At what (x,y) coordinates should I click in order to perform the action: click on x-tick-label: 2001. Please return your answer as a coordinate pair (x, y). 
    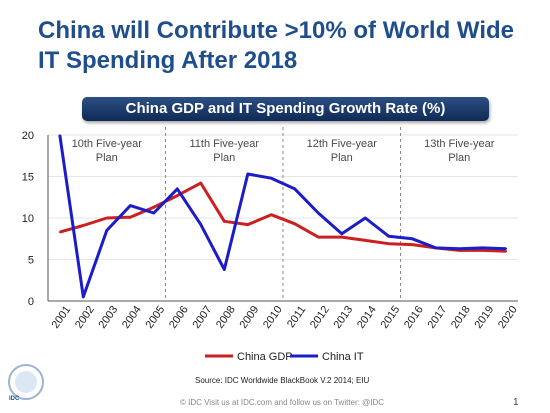
    Looking at the image, I should click on (61, 317).